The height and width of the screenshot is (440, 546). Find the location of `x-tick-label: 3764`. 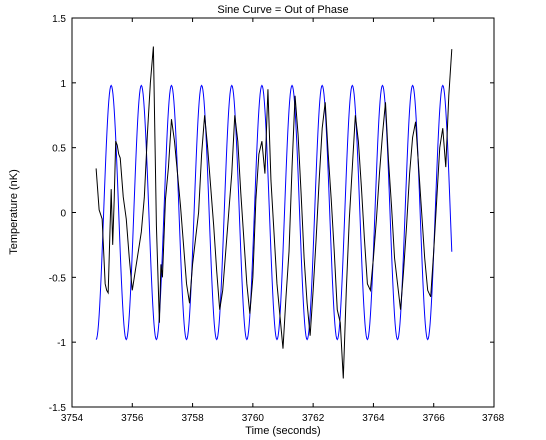

x-tick-label: 3764 is located at coordinates (373, 418).